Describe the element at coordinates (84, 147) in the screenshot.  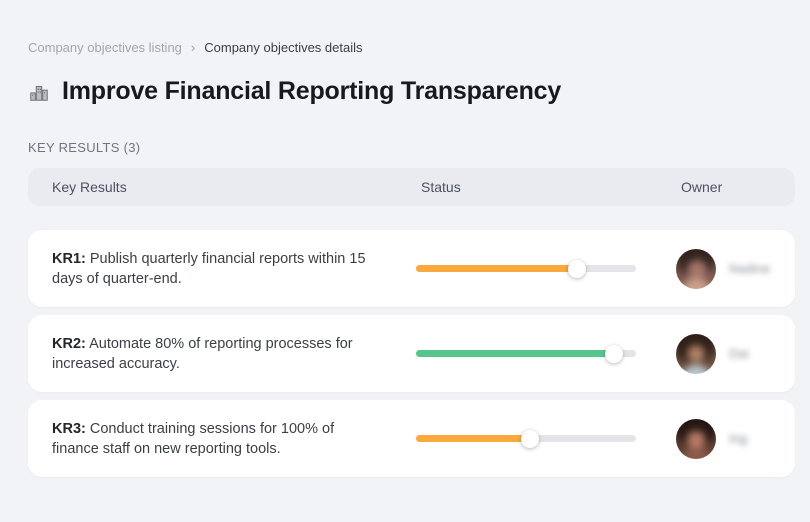
I see `key-results-count-label: KEY RESULTS (3)` at that location.